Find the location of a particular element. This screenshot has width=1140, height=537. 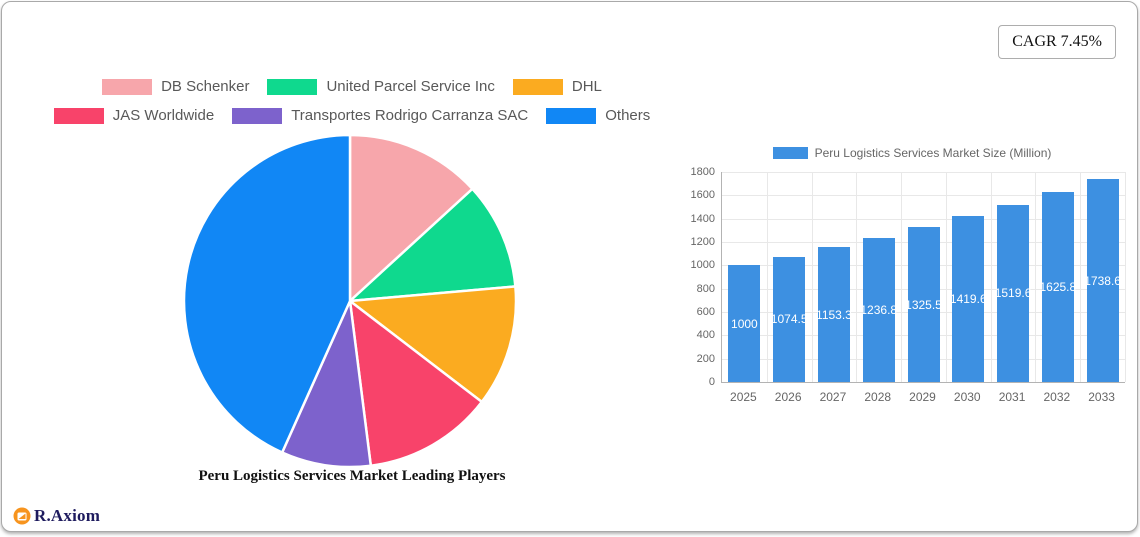

legend-item-dhl: DHL is located at coordinates (557, 86).